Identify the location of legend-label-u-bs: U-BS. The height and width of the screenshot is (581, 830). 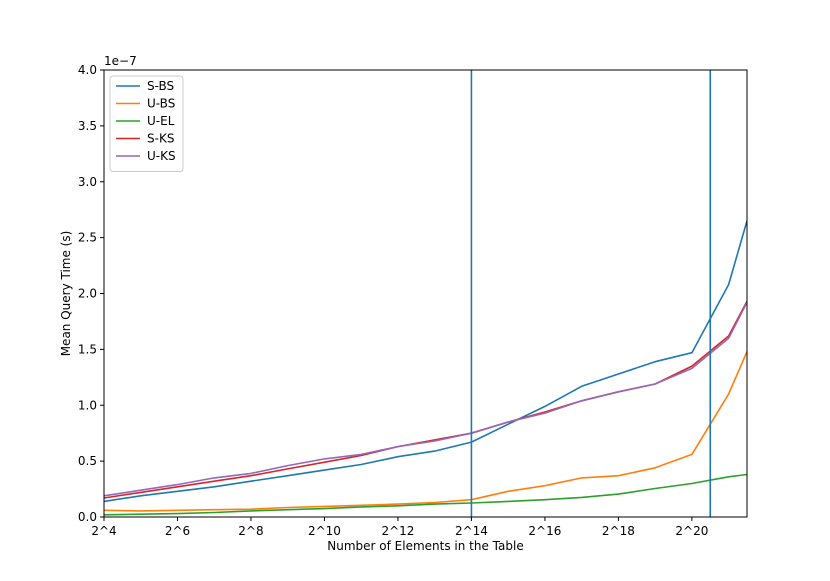
(161, 104).